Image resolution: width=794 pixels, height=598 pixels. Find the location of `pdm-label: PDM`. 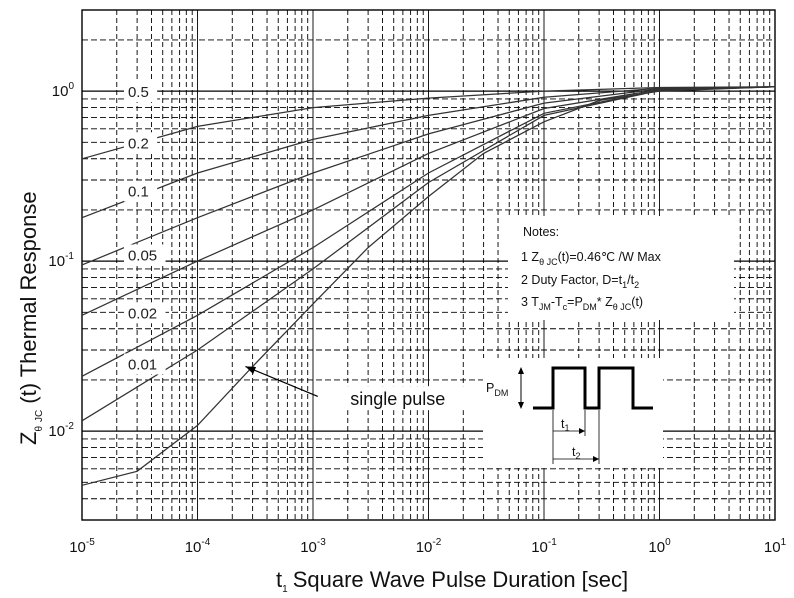

pdm-label: PDM is located at coordinates (497, 389).